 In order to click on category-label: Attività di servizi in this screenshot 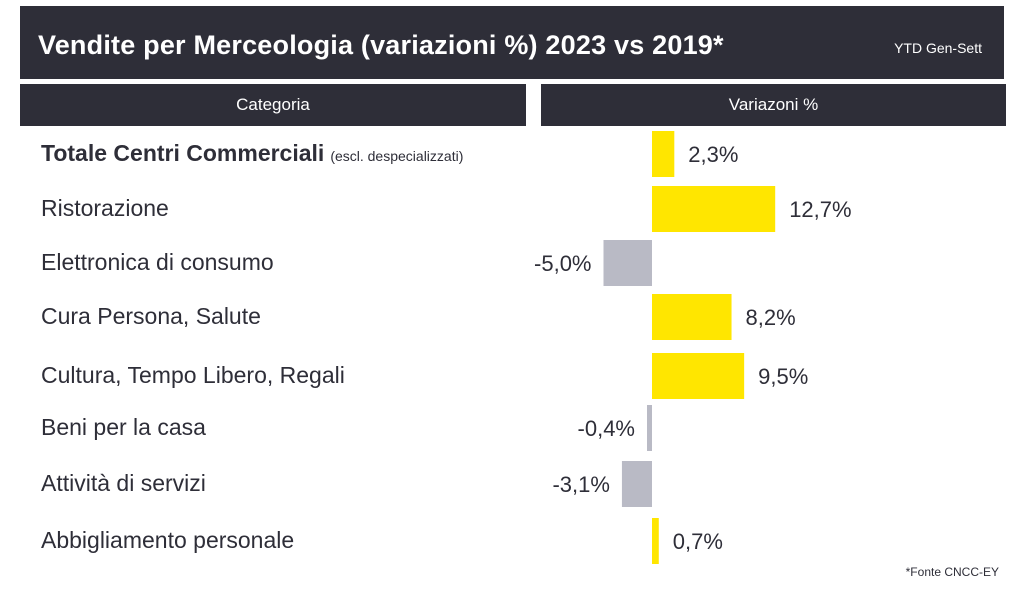, I will do `click(123, 483)`.